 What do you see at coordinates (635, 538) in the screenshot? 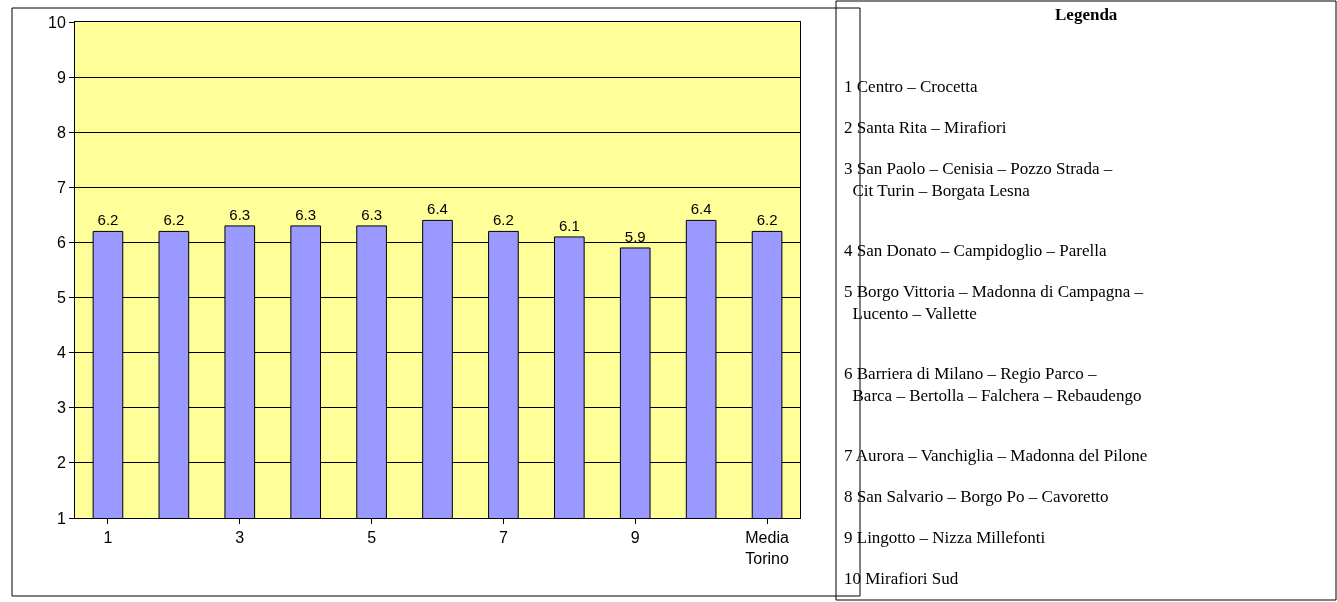
I see `x-tick-label: 9` at bounding box center [635, 538].